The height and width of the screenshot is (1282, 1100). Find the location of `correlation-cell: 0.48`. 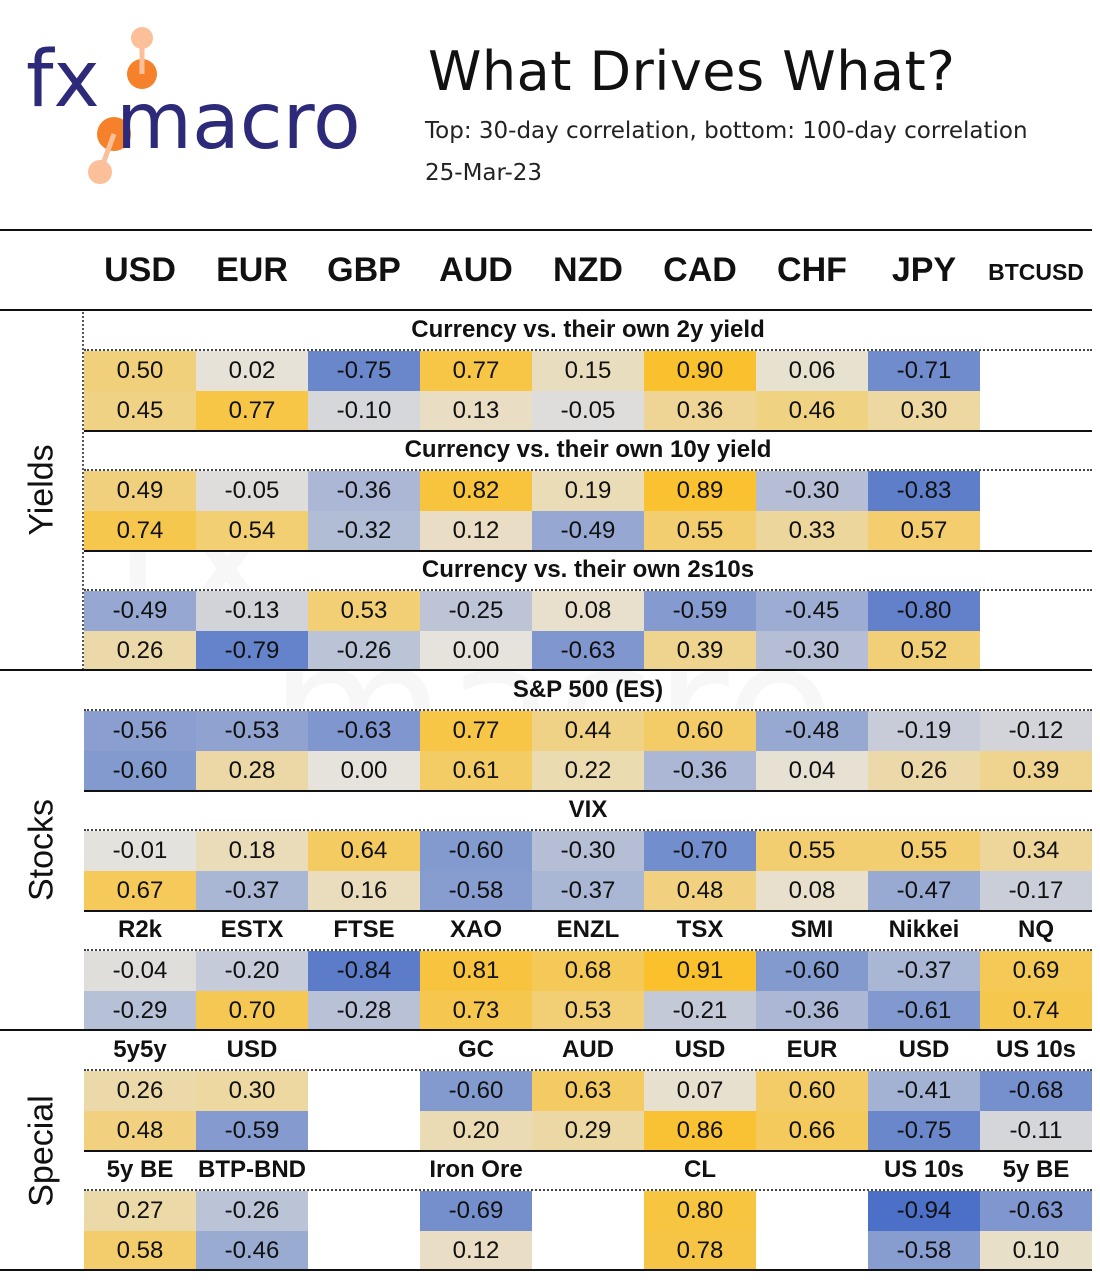

correlation-cell: 0.48 is located at coordinates (700, 891).